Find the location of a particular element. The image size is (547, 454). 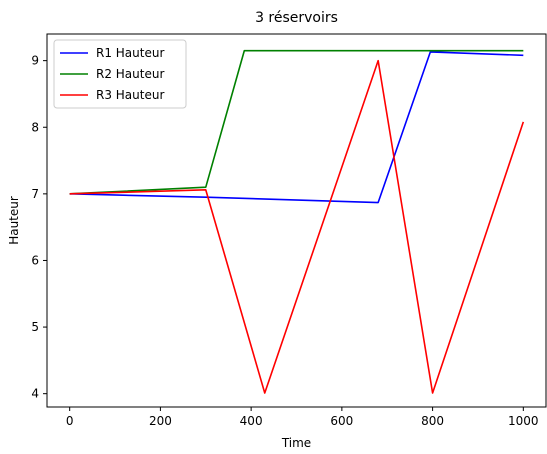

x-axis-label: Time is located at coordinates (296, 443).